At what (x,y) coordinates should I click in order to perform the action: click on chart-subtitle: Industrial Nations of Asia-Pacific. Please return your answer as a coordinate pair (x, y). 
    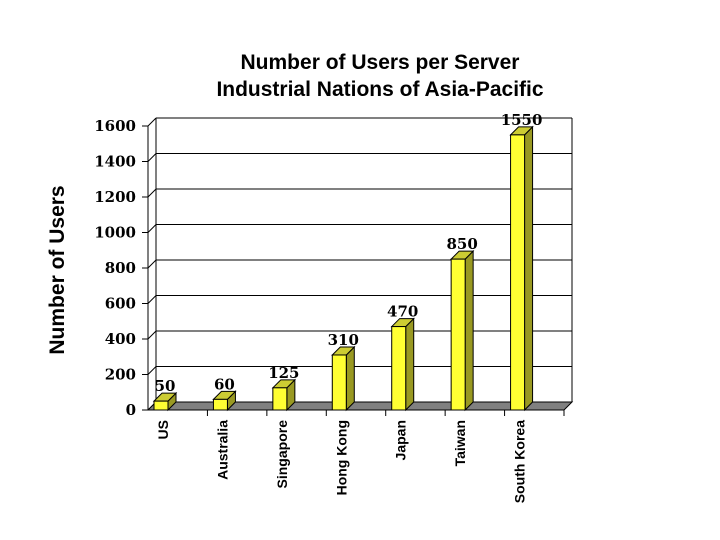
    Looking at the image, I should click on (379, 89).